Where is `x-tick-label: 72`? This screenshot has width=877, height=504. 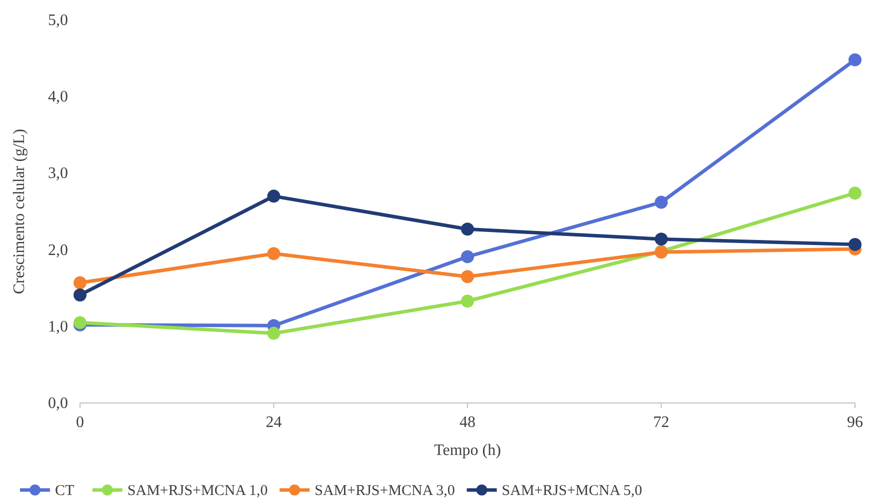 x-tick-label: 72 is located at coordinates (661, 422).